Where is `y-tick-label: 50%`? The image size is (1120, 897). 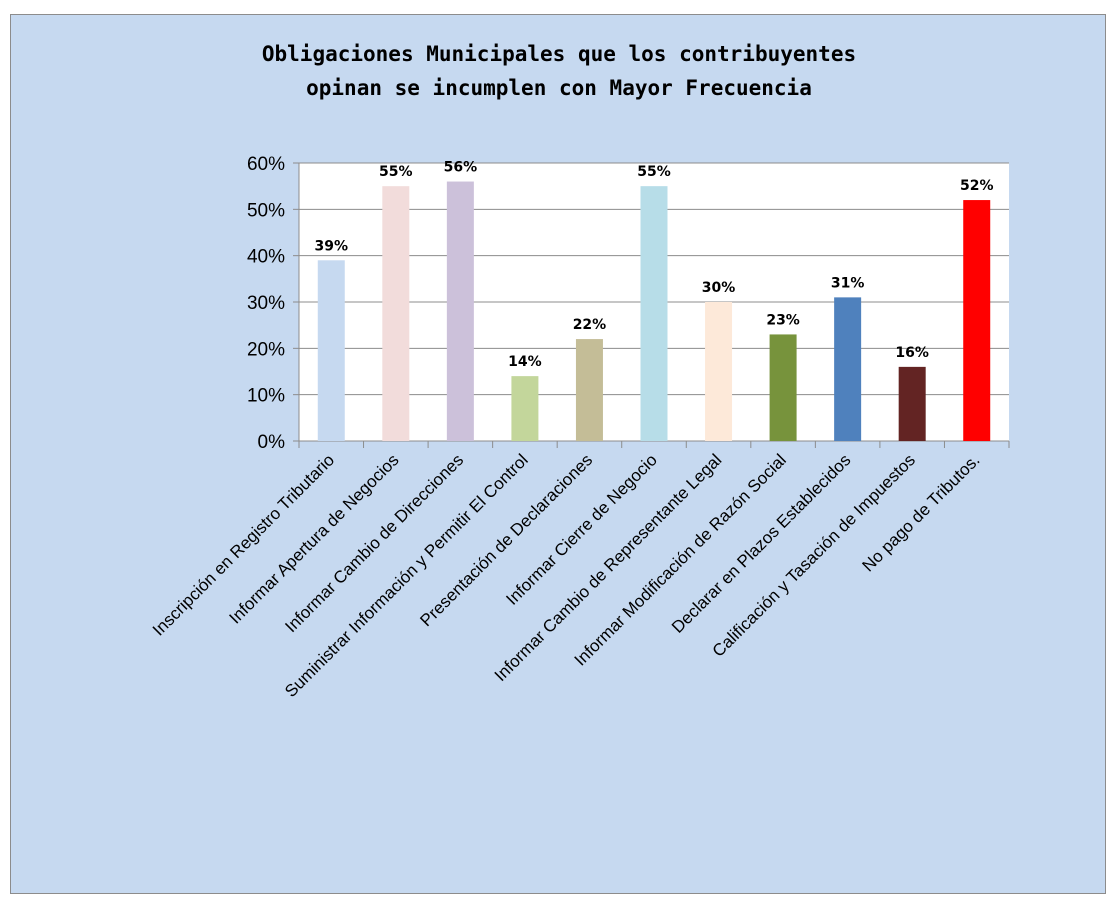
y-tick-label: 50% is located at coordinates (266, 210).